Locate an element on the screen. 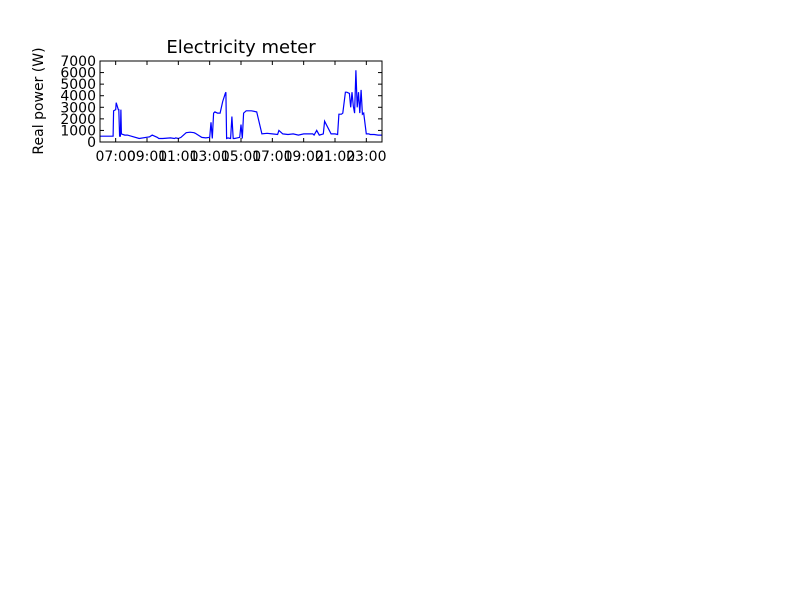 The image size is (800, 600). x-tick-label: 15:00 is located at coordinates (241, 157).